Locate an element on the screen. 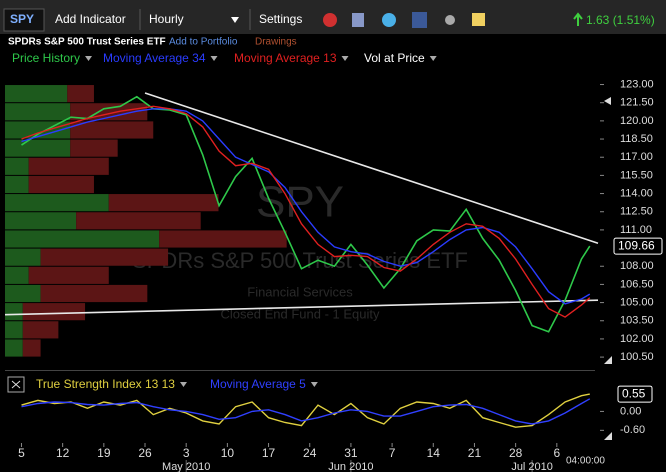  close-x is located at coordinates (16, 384).